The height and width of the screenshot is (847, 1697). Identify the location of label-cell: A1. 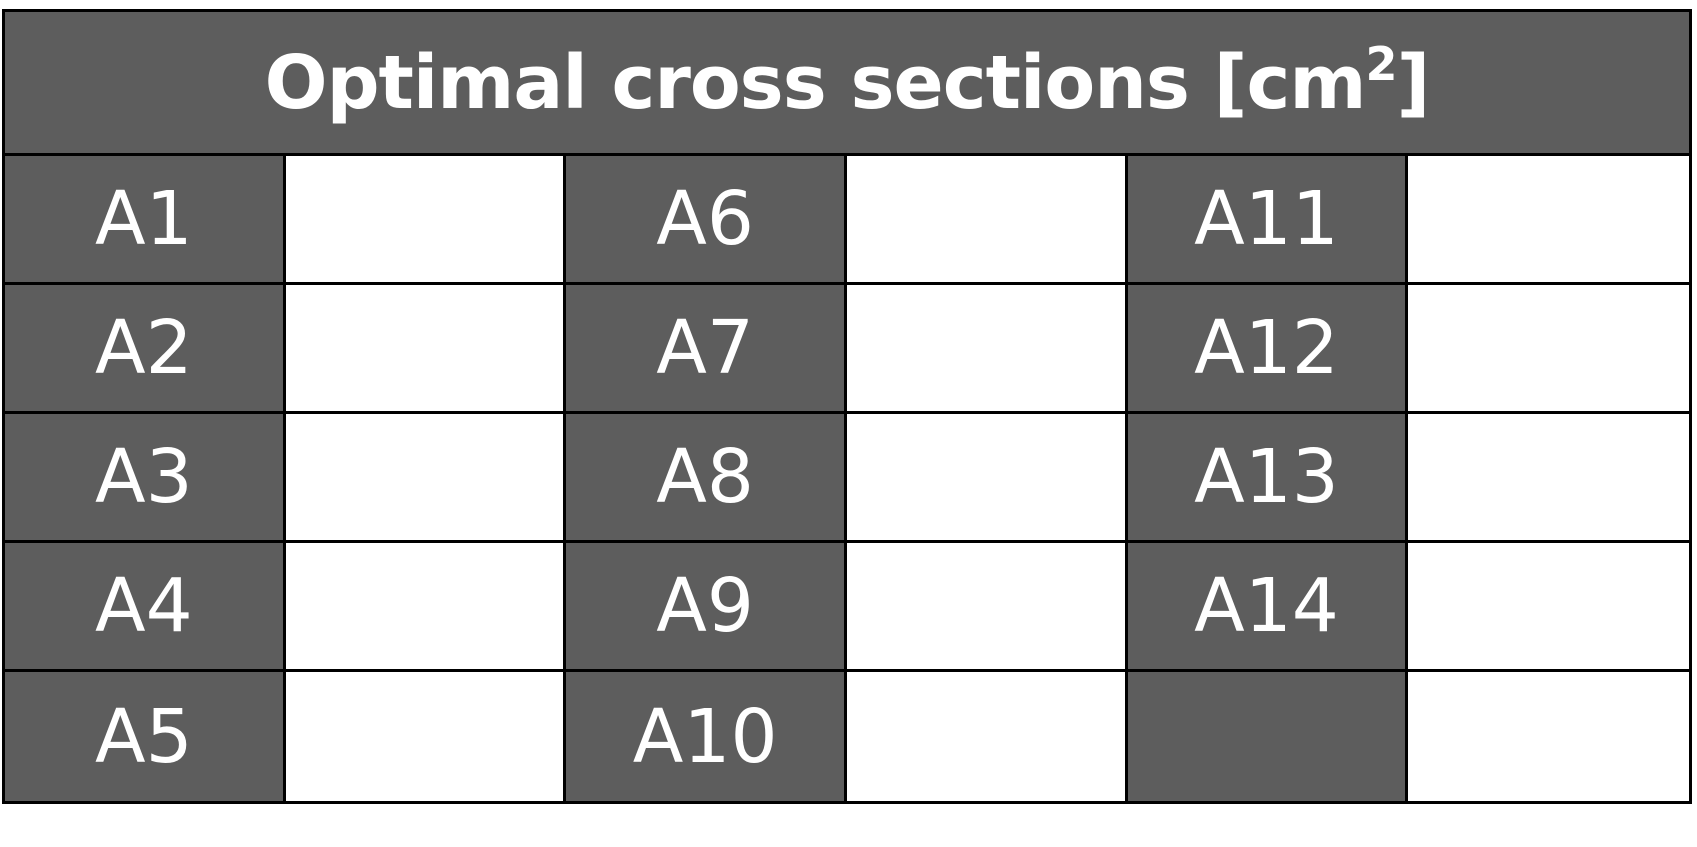
(145, 220).